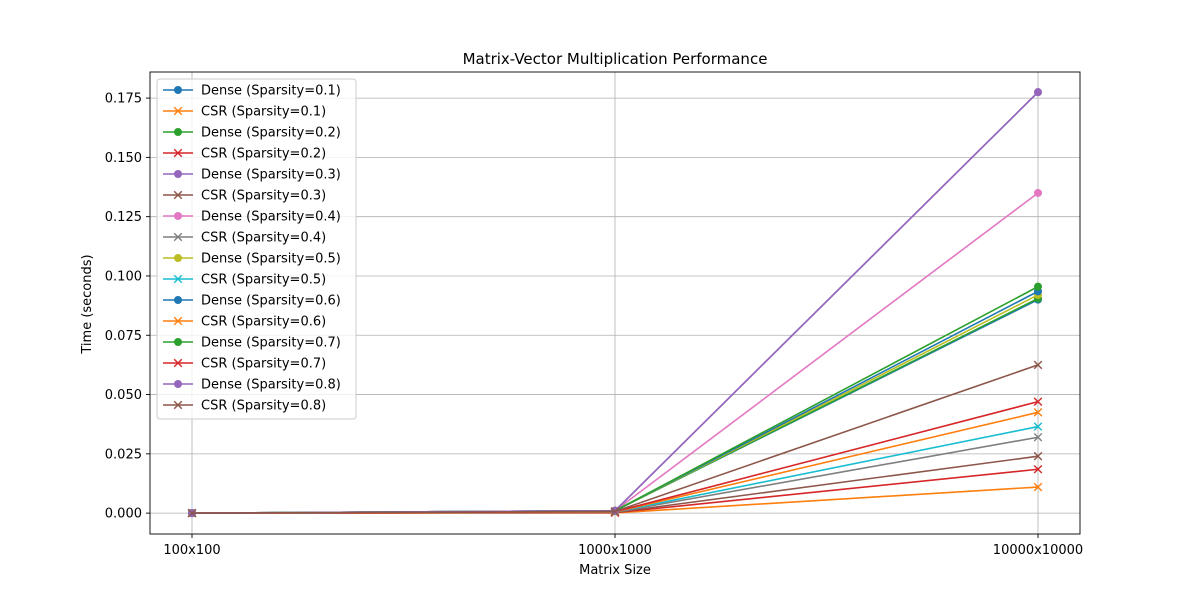  What do you see at coordinates (123, 454) in the screenshot?
I see `y-tick-label: 0.025` at bounding box center [123, 454].